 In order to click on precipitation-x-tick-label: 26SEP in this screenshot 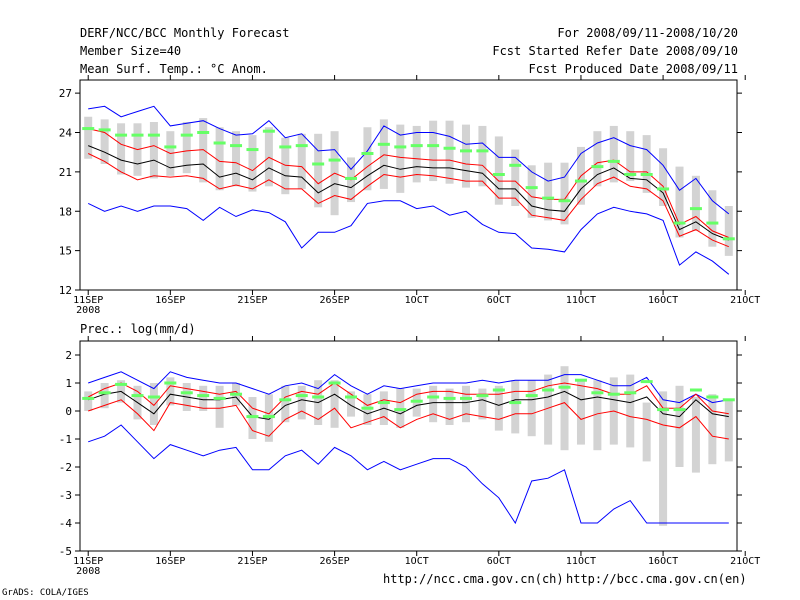, I will do `click(335, 561)`.